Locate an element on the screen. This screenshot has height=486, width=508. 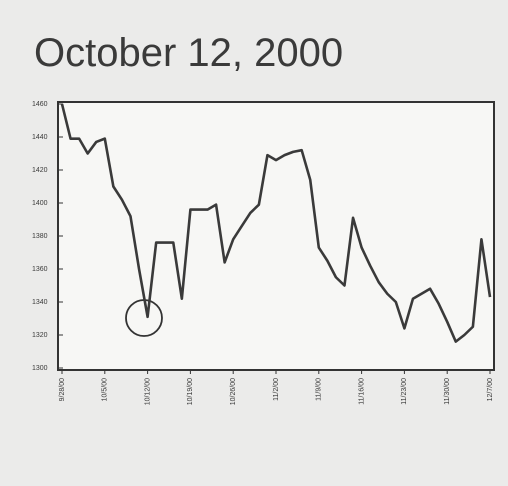
x-tick-label: 11/9/00 is located at coordinates (319, 389).